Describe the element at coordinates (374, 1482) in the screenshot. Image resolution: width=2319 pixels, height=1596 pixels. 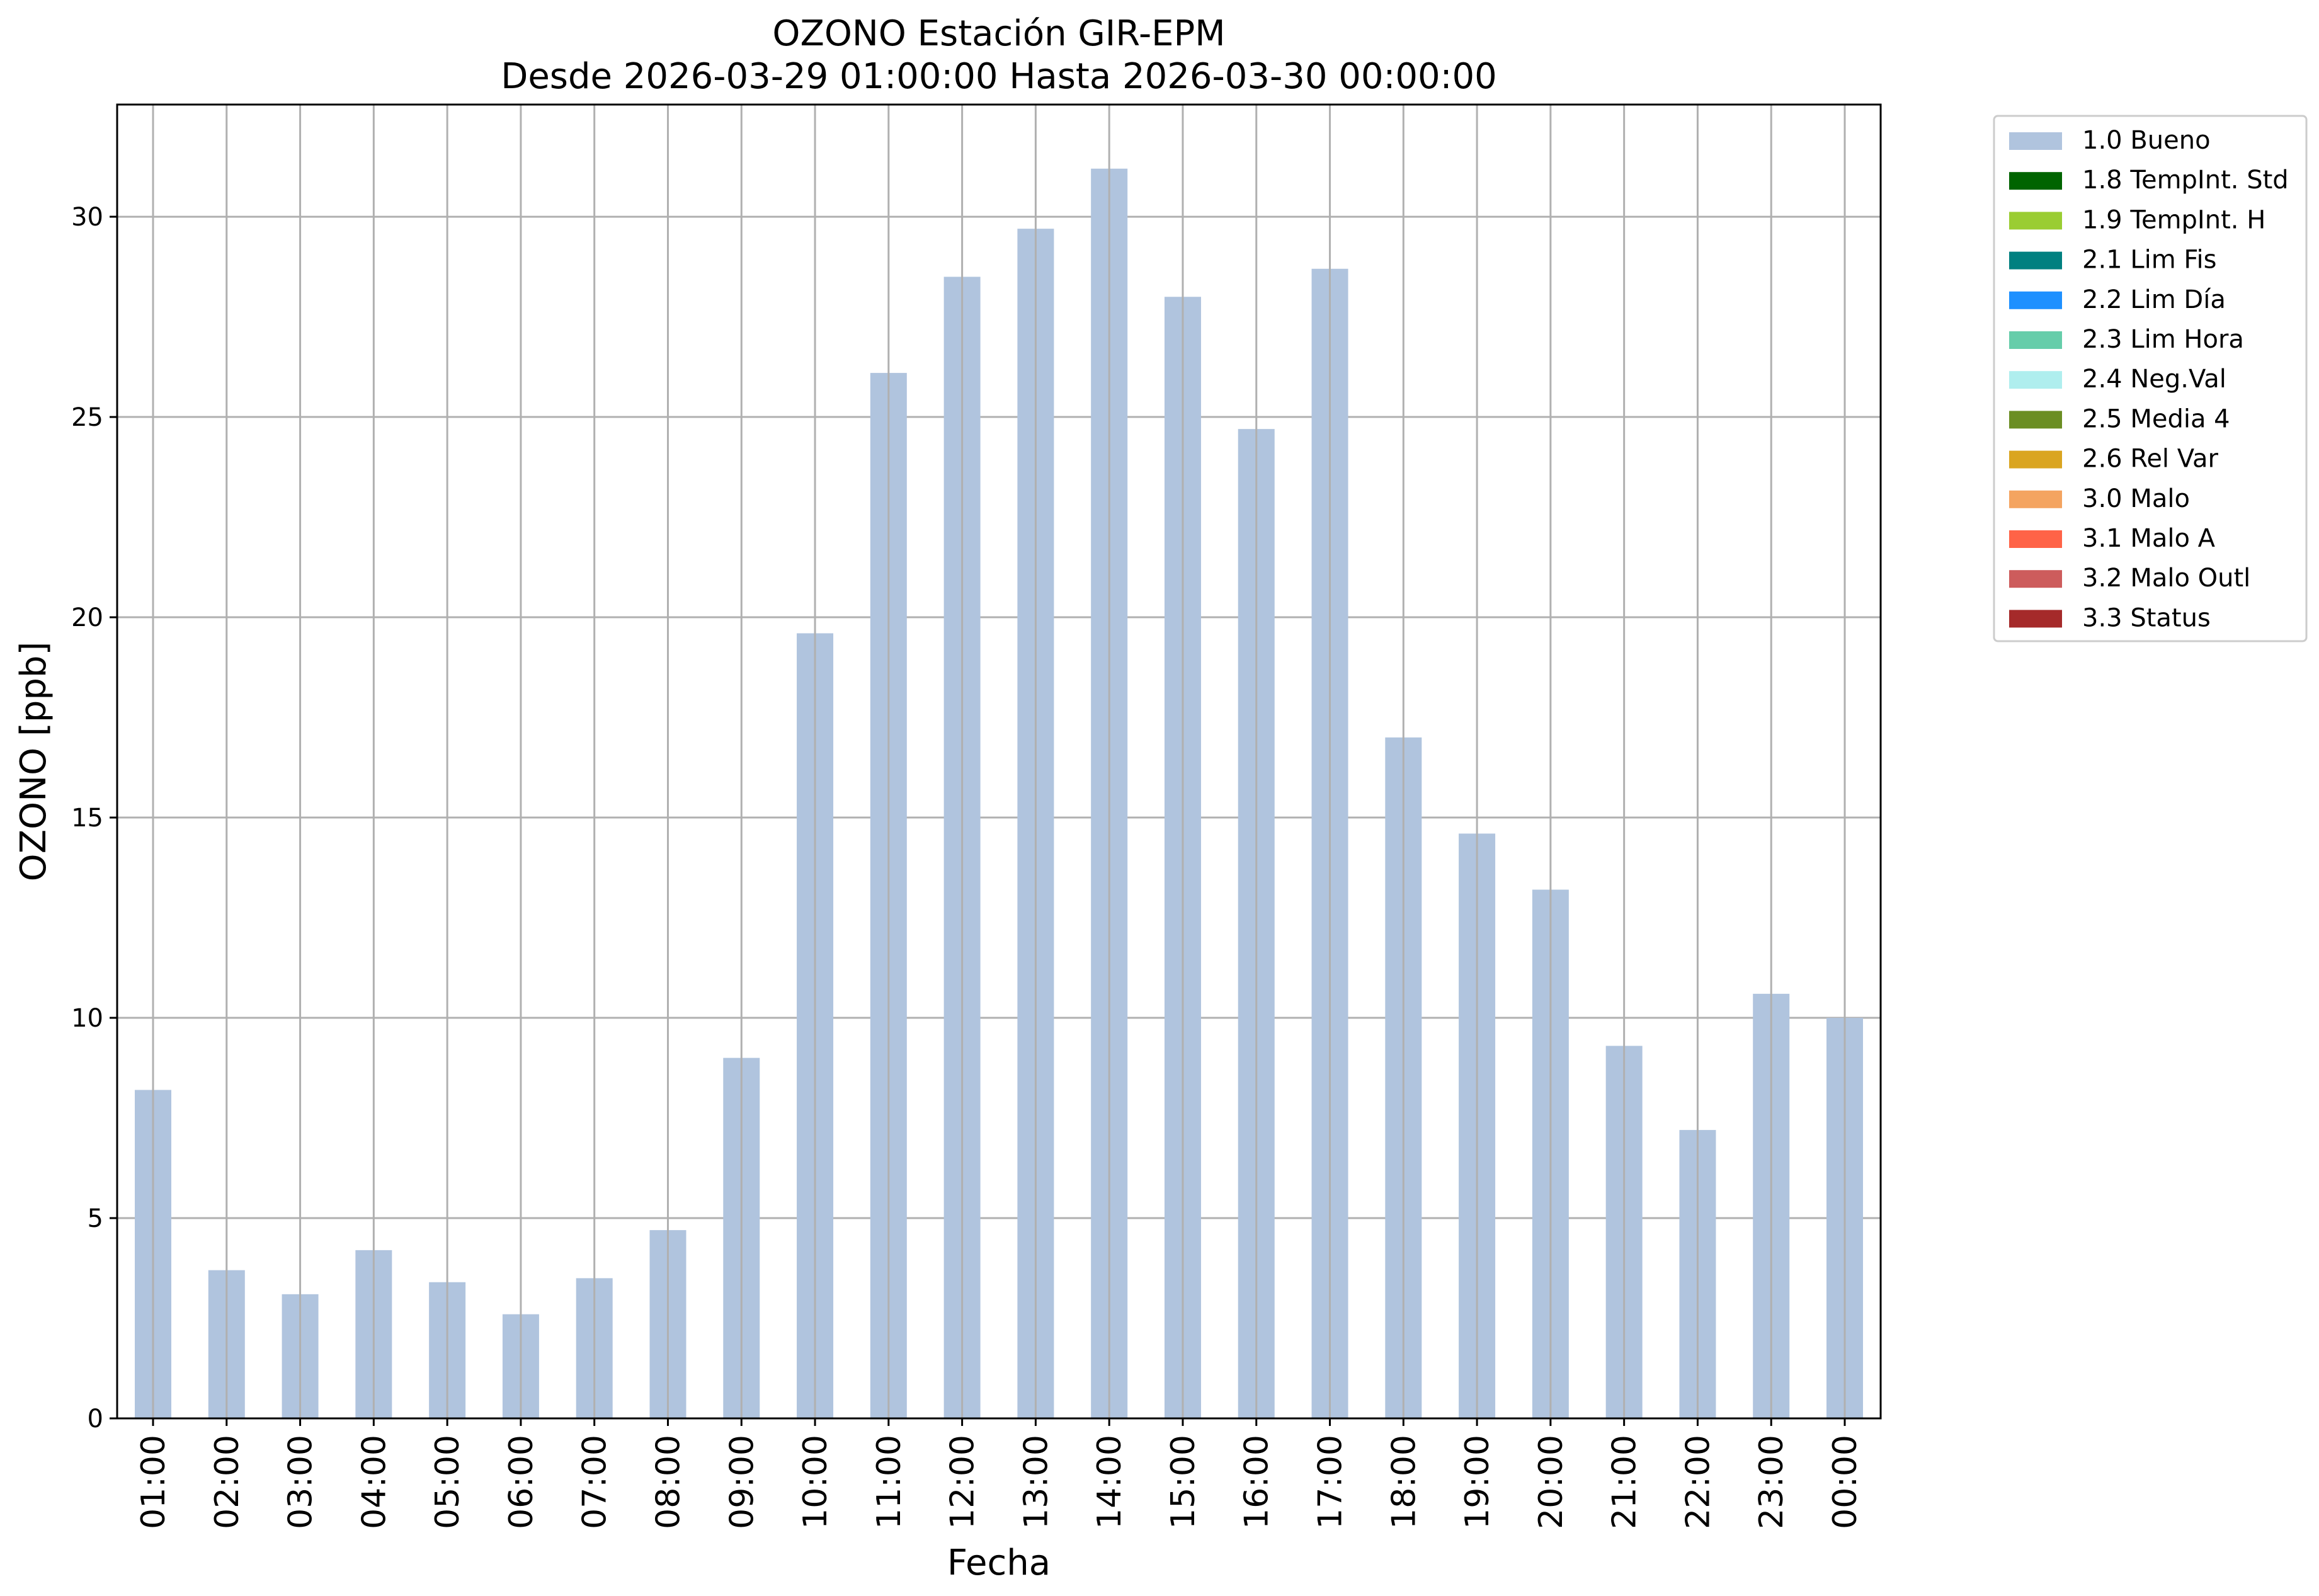
I see `x-tick-label: 04:00` at that location.